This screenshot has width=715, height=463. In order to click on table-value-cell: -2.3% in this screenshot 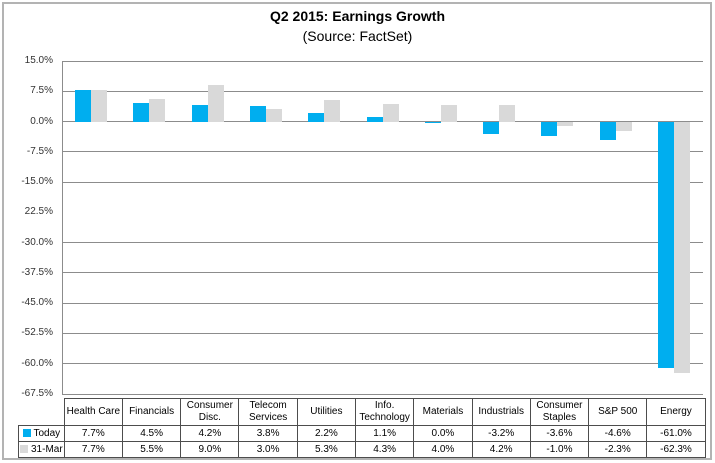, I will do `click(618, 449)`.